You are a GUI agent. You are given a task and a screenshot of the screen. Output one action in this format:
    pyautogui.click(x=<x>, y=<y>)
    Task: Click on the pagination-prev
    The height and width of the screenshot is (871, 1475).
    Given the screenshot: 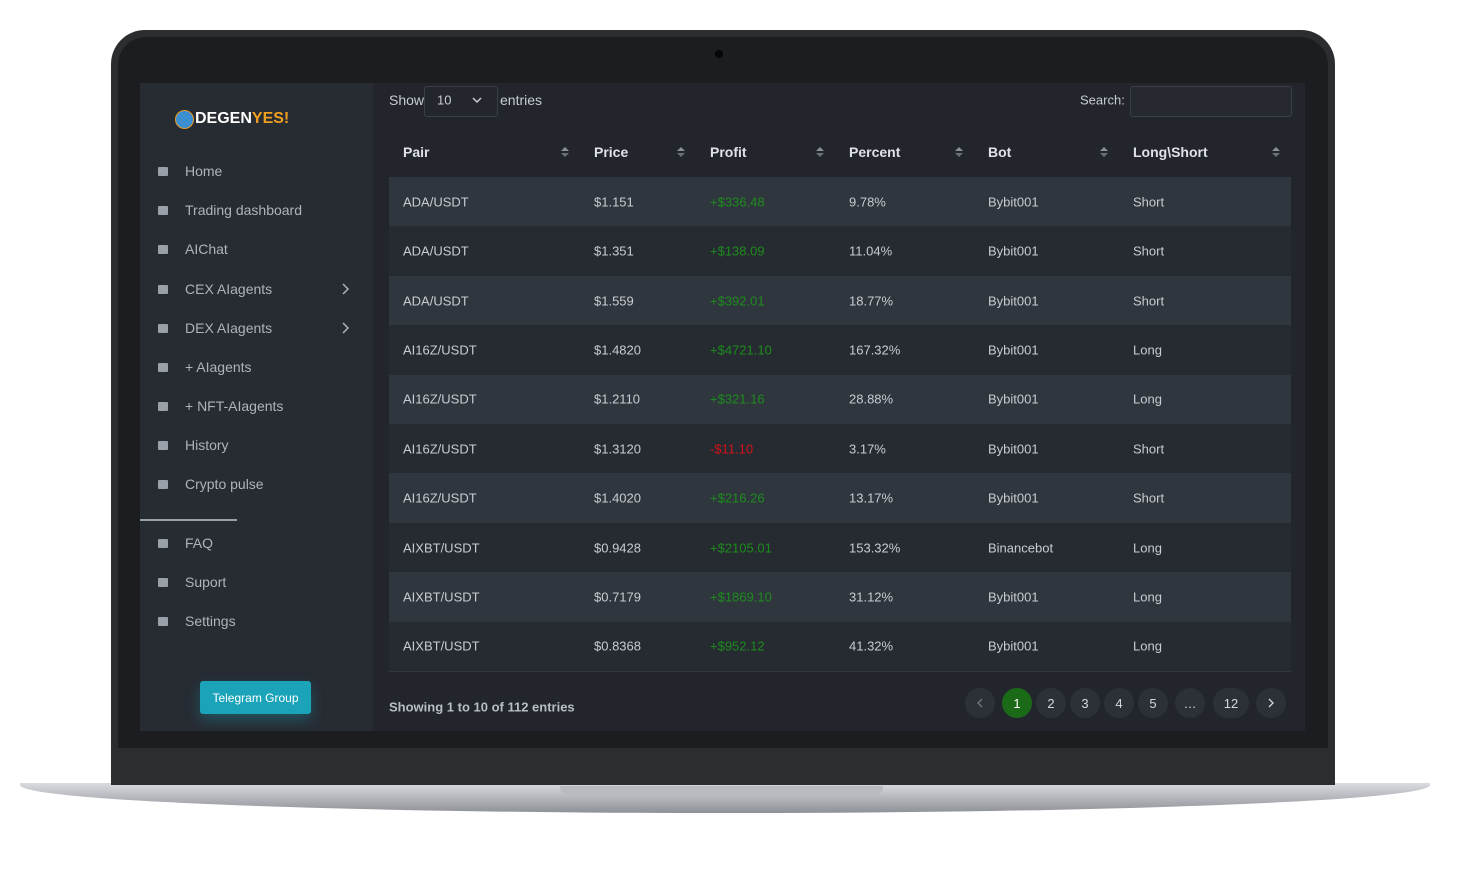 What is the action you would take?
    pyautogui.click(x=980, y=703)
    